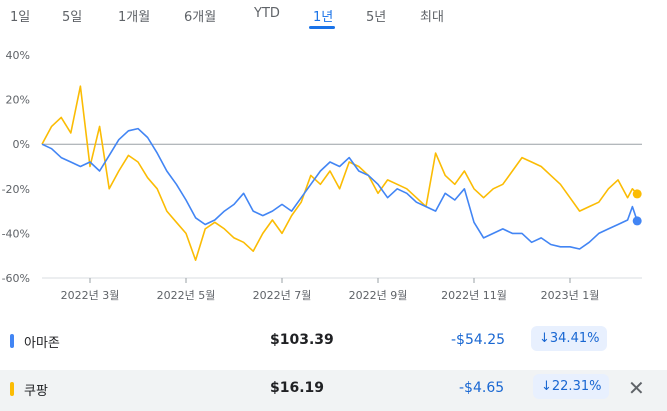  I want to click on amazon-percent-badge: ↓34.41%, so click(569, 338).